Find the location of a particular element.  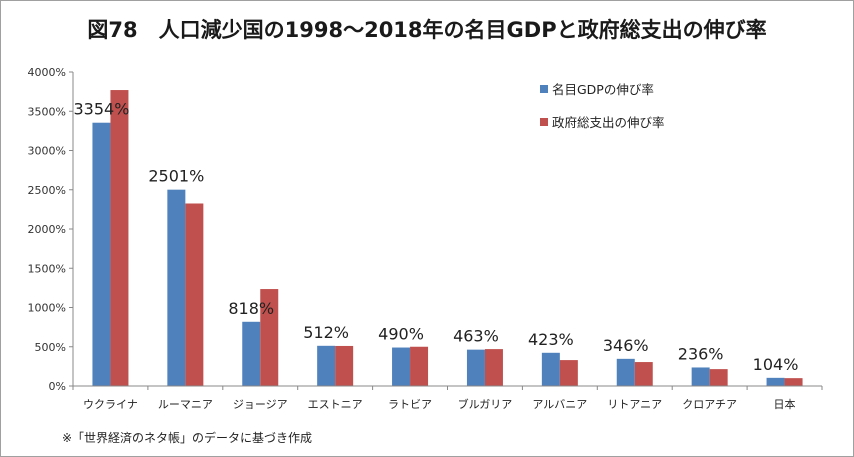

y-tick-label: 1000% is located at coordinates (47, 308).